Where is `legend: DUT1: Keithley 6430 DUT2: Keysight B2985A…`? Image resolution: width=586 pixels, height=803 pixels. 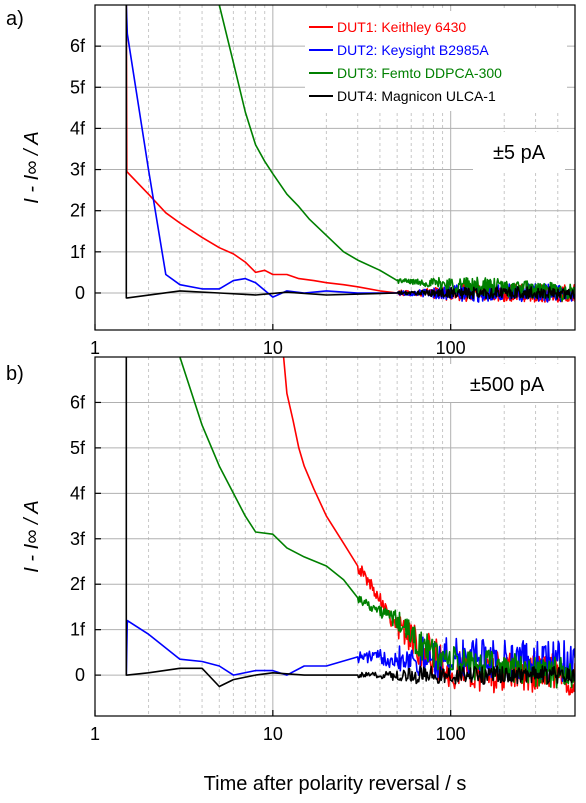
legend: DUT1: Keithley 6430 DUT2: Keysight B2985A… is located at coordinates (436, 61).